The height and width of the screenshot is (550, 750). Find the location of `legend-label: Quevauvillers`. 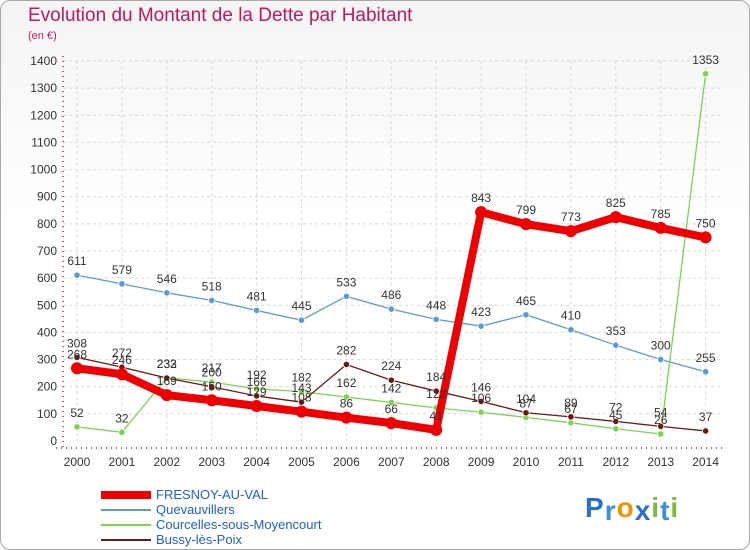

legend-label: Quevauvillers is located at coordinates (195, 509).